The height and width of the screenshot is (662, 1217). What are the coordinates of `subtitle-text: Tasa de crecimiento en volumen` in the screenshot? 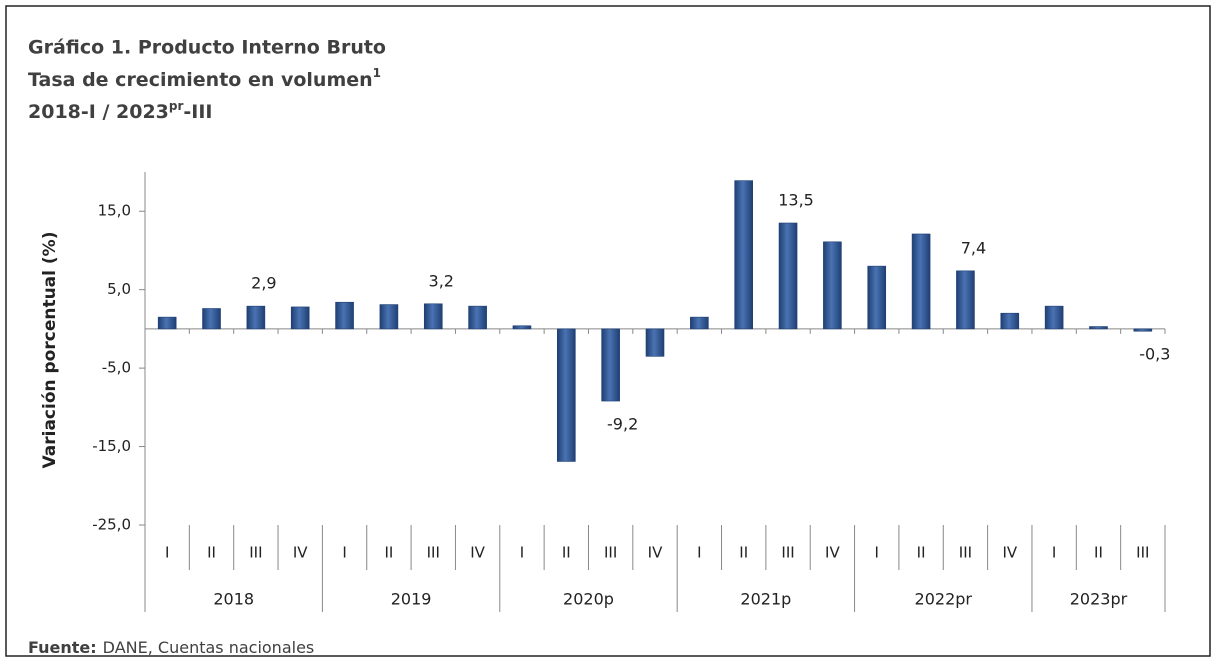 It's located at (200, 80).